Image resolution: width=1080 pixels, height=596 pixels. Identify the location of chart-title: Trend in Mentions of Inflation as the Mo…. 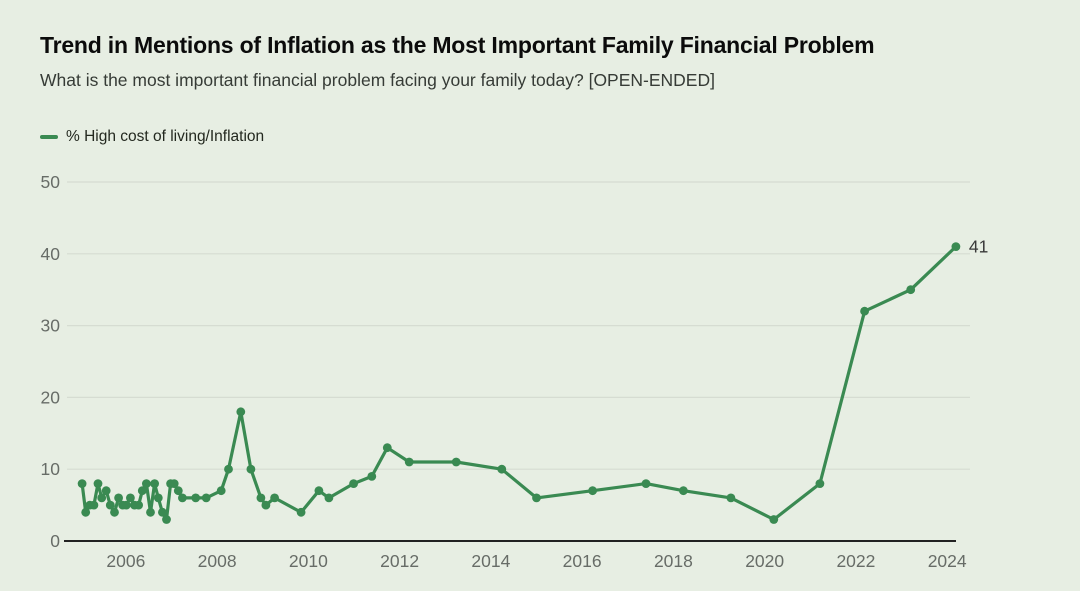
(457, 45).